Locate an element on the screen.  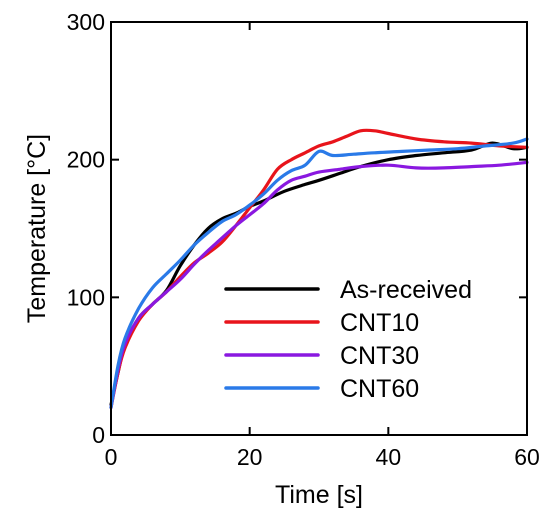
legend-label-1: CNT10 is located at coordinates (379, 323).